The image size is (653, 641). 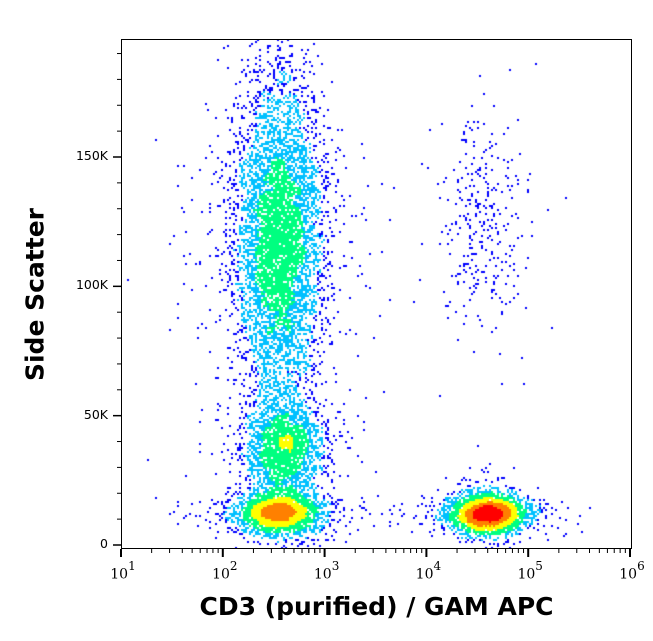 What do you see at coordinates (35, 295) in the screenshot?
I see `y-axis-label: Side Scatter` at bounding box center [35, 295].